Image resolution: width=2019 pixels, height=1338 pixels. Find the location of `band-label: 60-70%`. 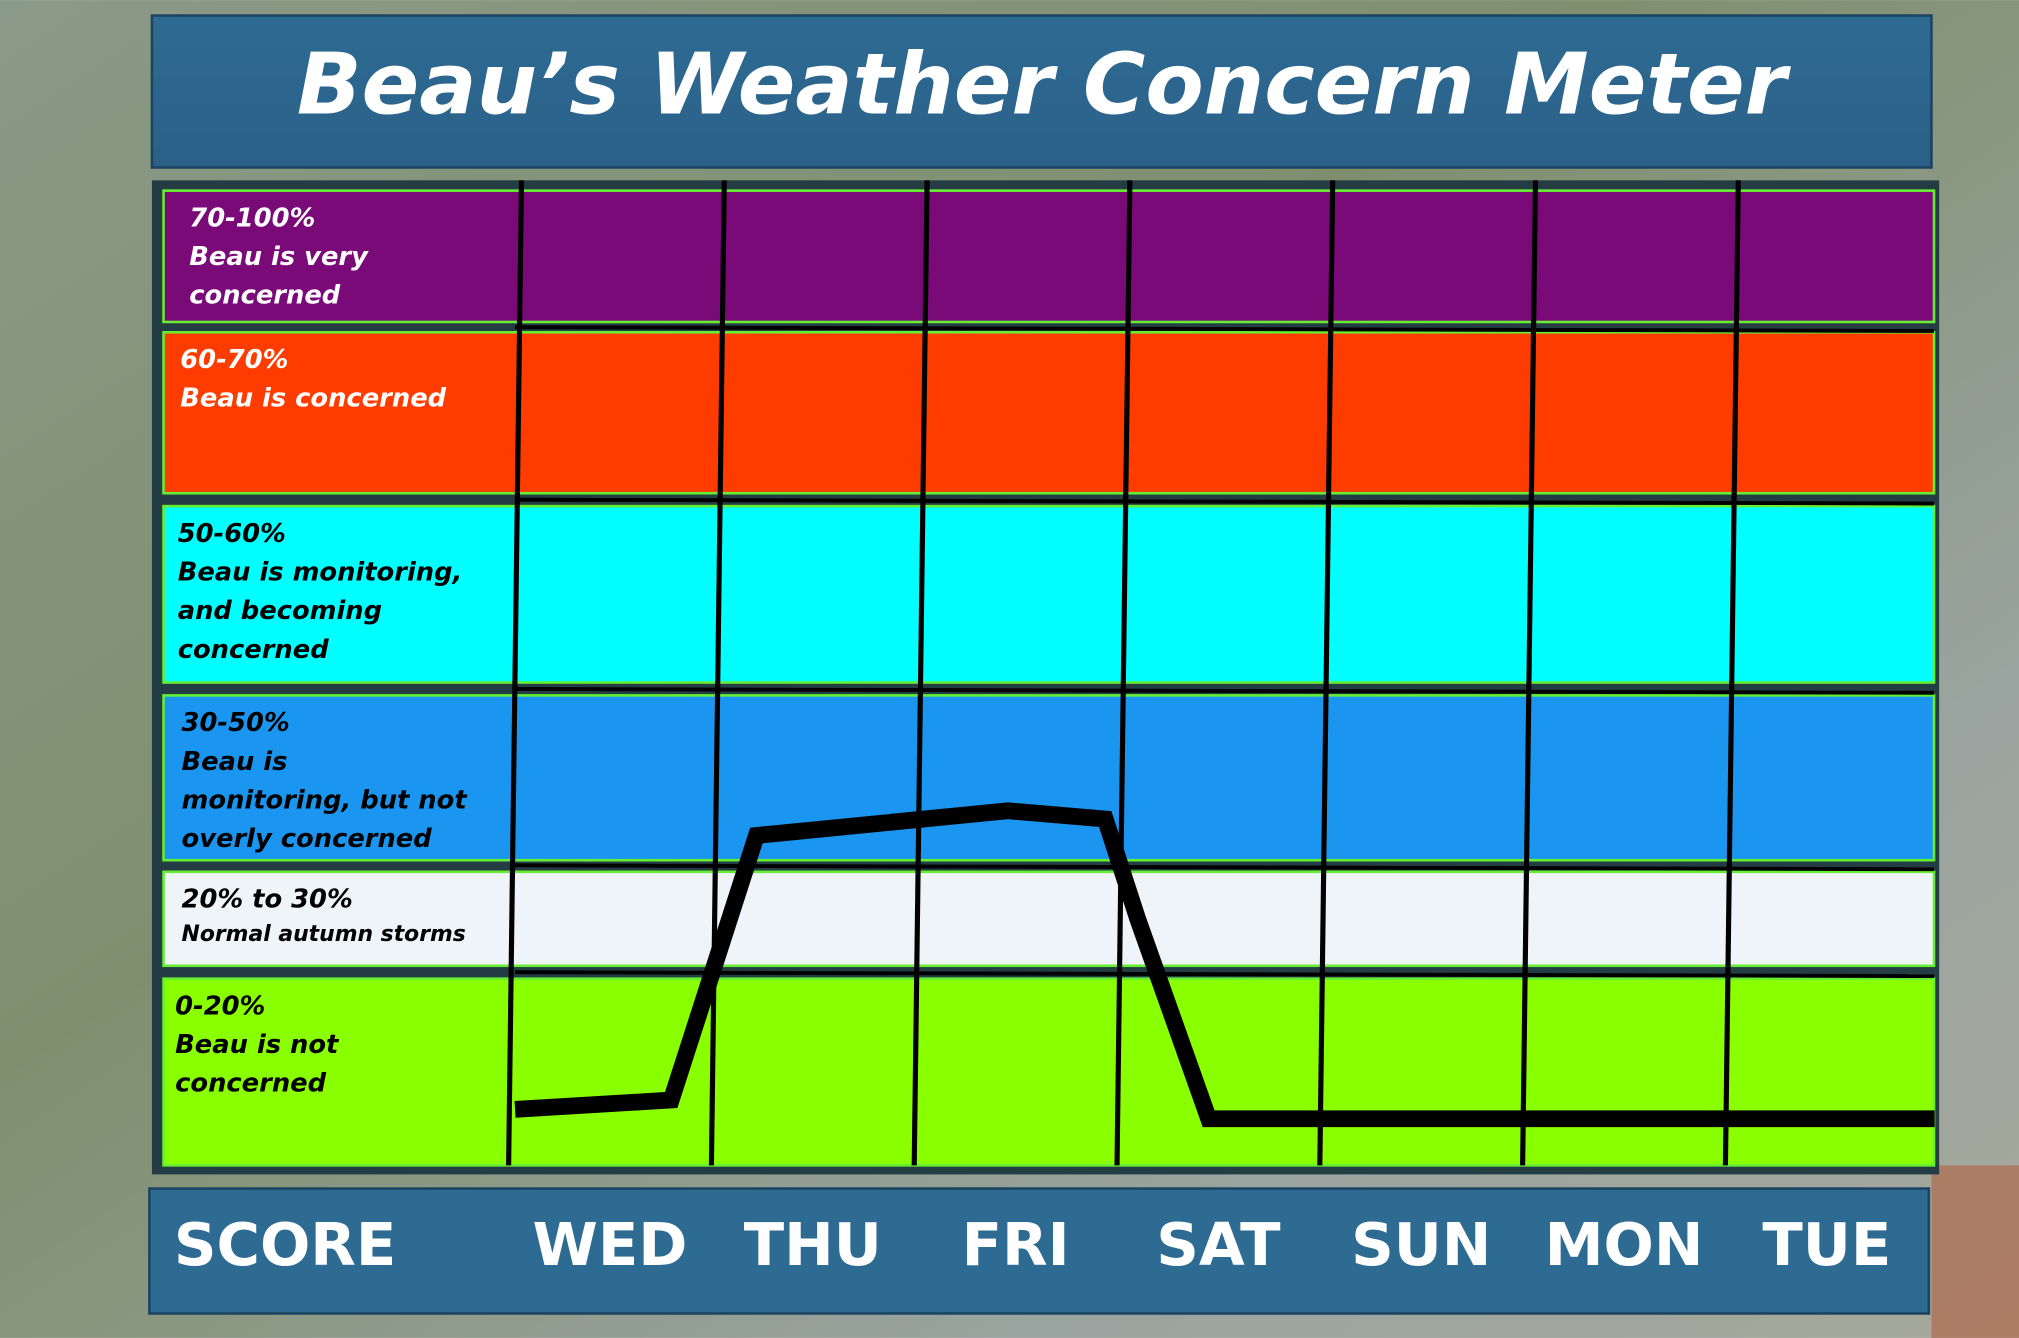

band-label: 60-70% is located at coordinates (234, 360).